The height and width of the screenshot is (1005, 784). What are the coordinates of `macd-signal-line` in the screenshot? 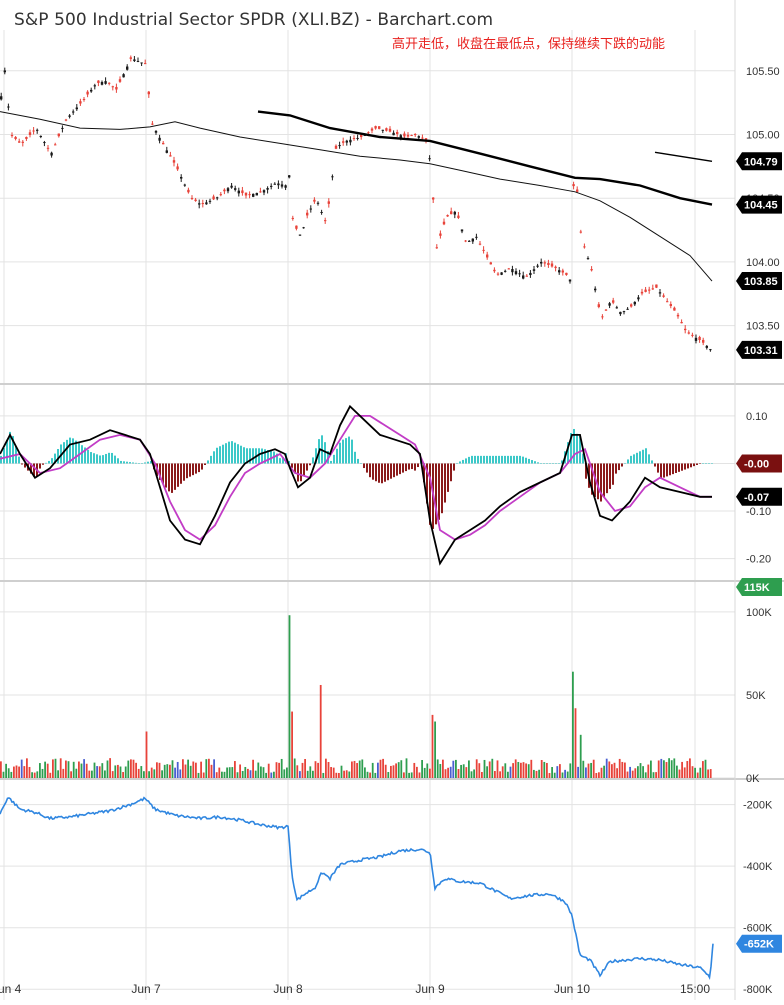 It's located at (356, 477).